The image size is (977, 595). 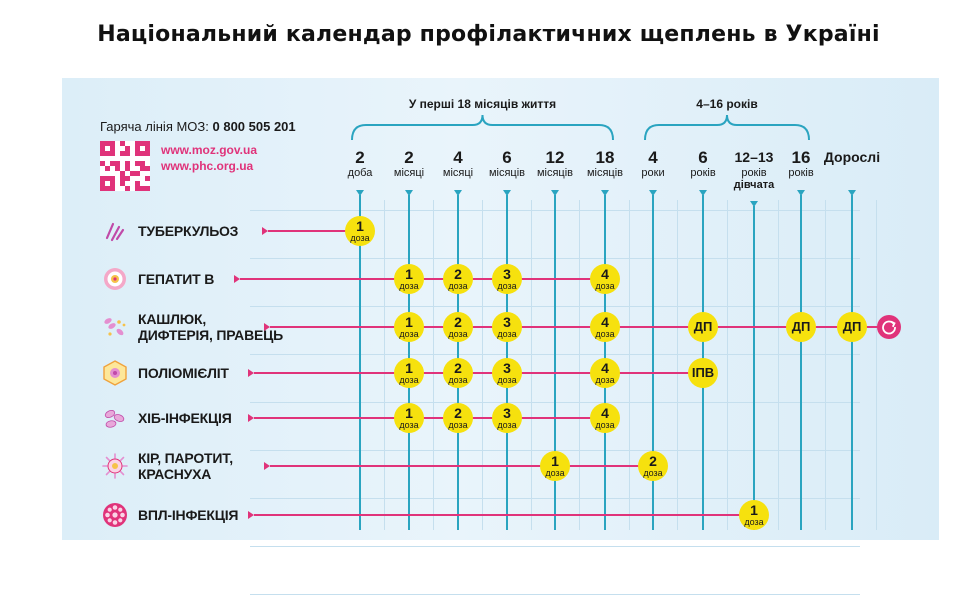 What do you see at coordinates (207, 166) in the screenshot?
I see `website-link-phc: www.phc.org.ua` at bounding box center [207, 166].